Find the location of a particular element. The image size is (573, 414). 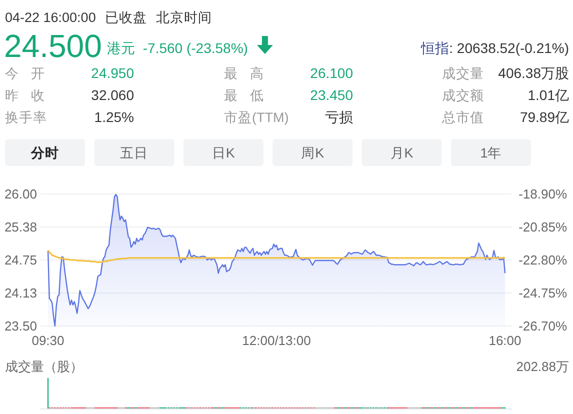

line-series is located at coordinates (276, 256).